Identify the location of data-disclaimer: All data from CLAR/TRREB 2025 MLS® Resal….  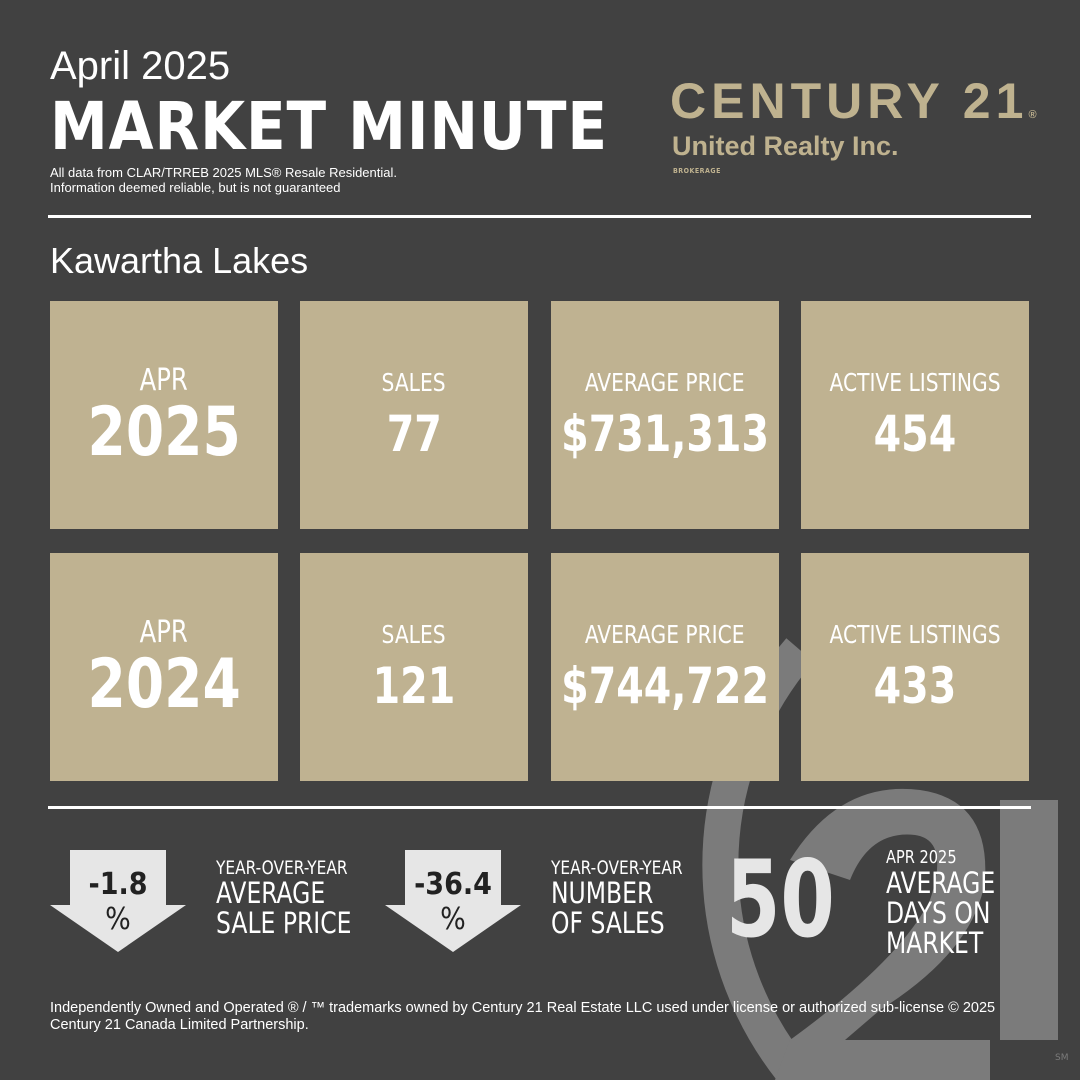
(223, 180).